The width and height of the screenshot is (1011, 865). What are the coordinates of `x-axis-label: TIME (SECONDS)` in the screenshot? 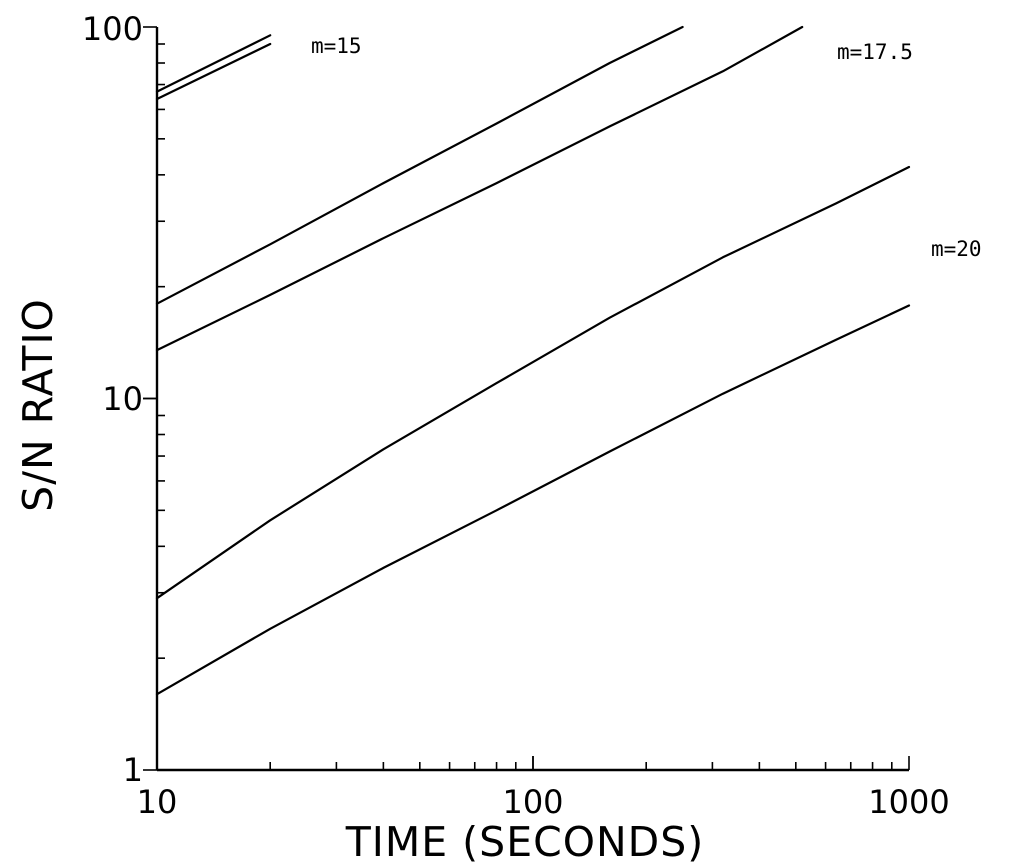 It's located at (525, 841).